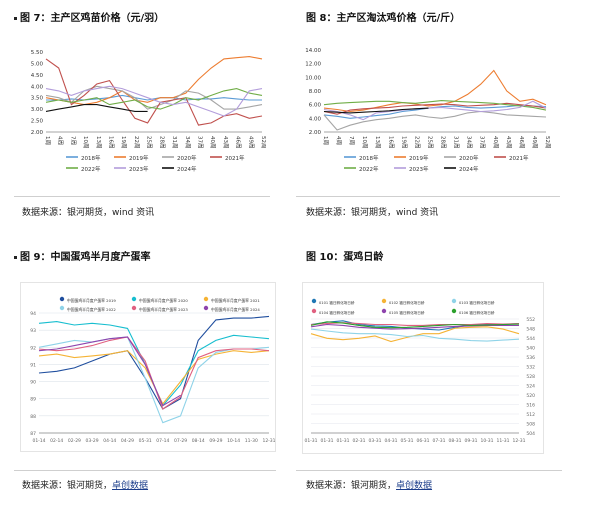 The height and width of the screenshot is (505, 600). Describe the element at coordinates (407, 302) in the screenshot. I see `fig10-legend-label: 0102 福日孵化场日龄` at that location.